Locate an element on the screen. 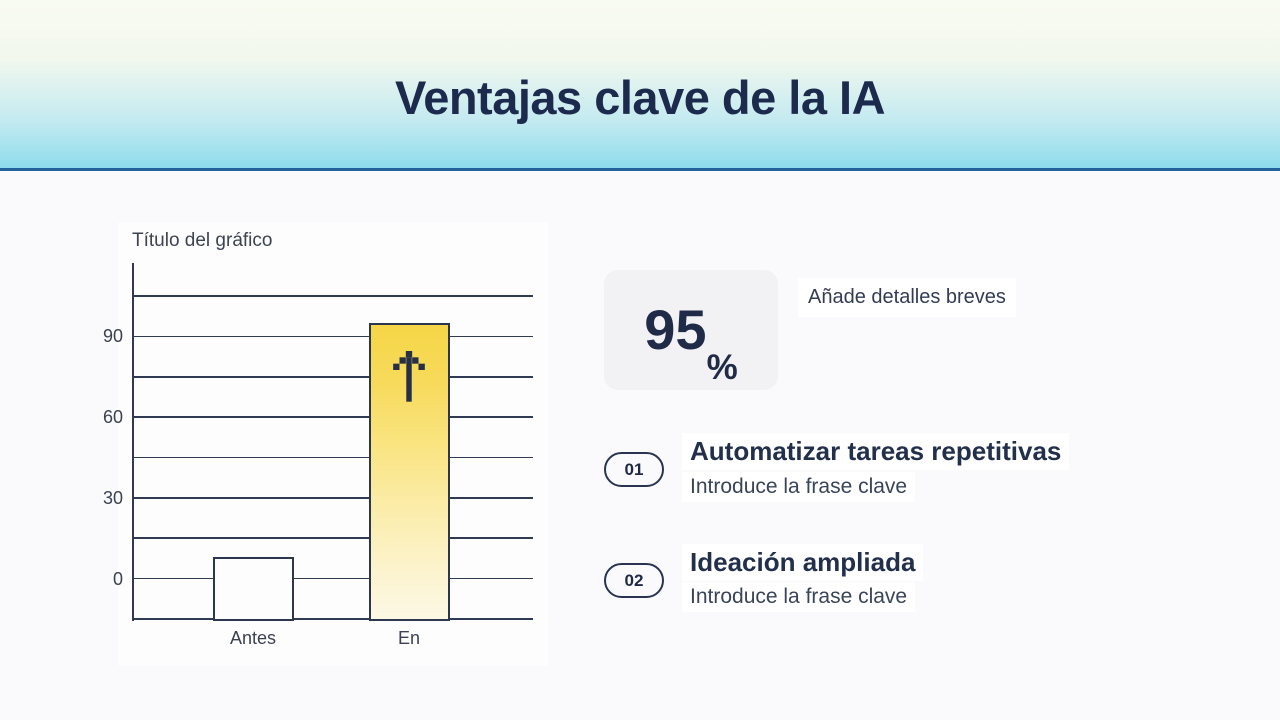  y-axis-tick: 30 is located at coordinates (112, 497).